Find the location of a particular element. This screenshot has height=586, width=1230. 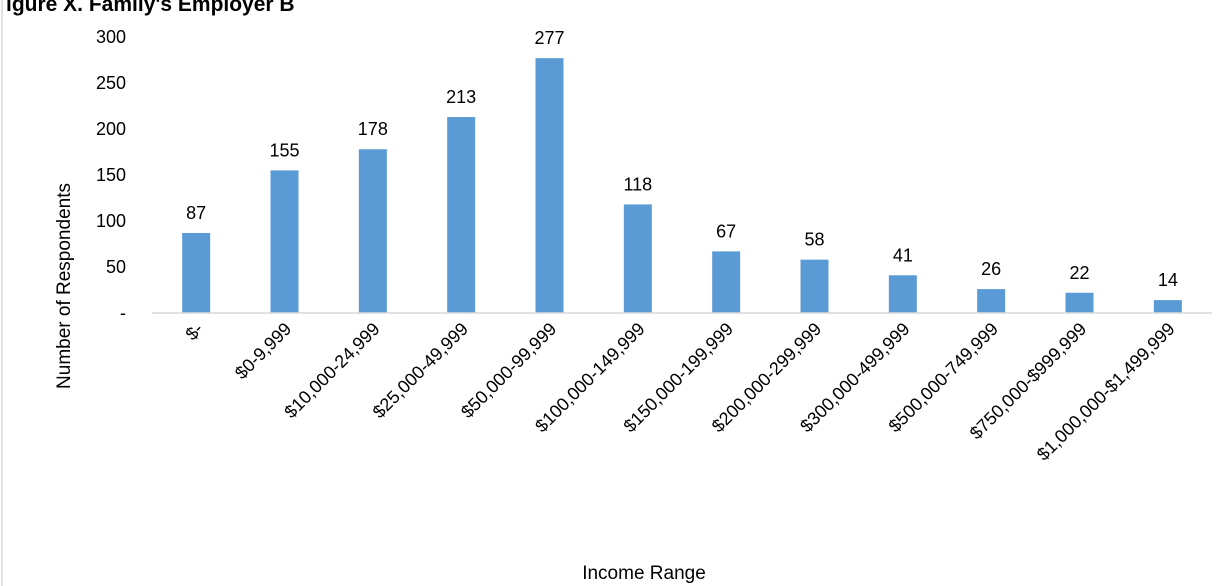

y-axis-title: Number of Respondents is located at coordinates (64, 286).